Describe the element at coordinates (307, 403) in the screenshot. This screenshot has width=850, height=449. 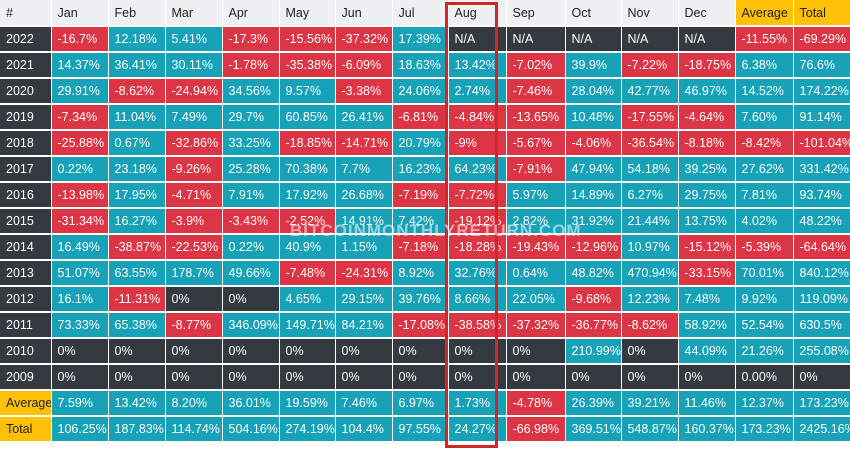
I see `return-cell: 19.59%` at that location.